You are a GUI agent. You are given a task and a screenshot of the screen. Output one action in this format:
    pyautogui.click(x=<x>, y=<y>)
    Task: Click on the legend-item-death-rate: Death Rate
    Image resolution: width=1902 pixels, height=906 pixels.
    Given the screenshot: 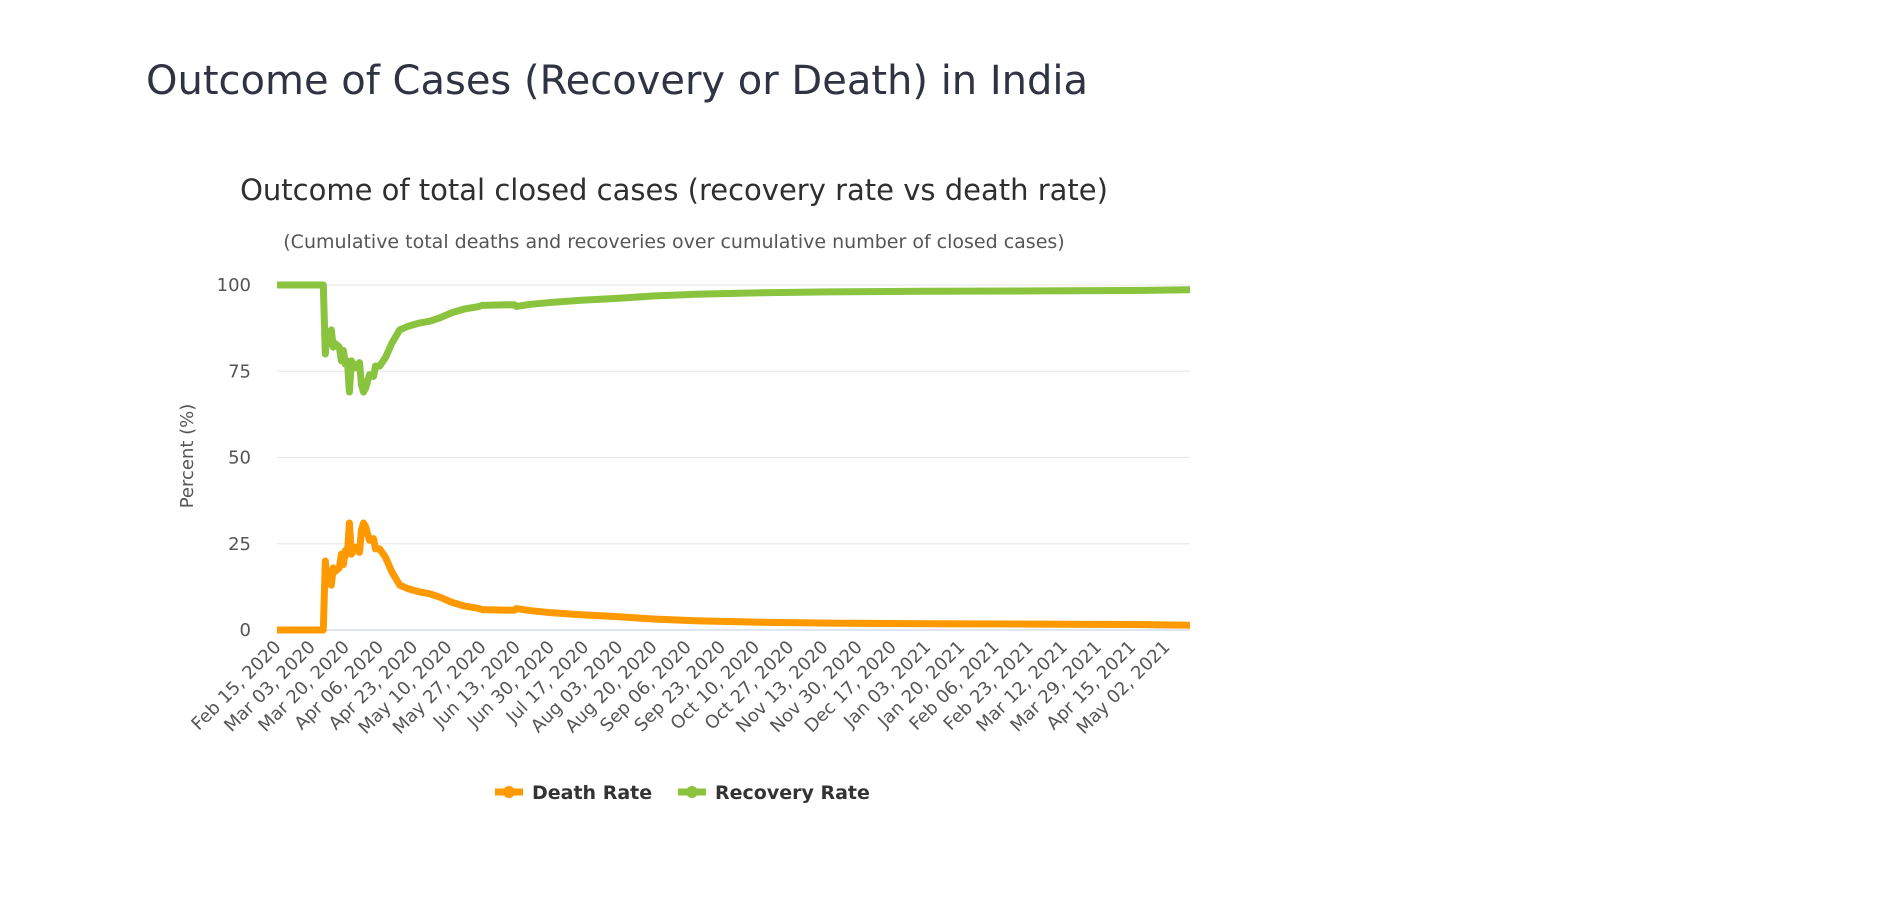 What is the action you would take?
    pyautogui.click(x=573, y=793)
    